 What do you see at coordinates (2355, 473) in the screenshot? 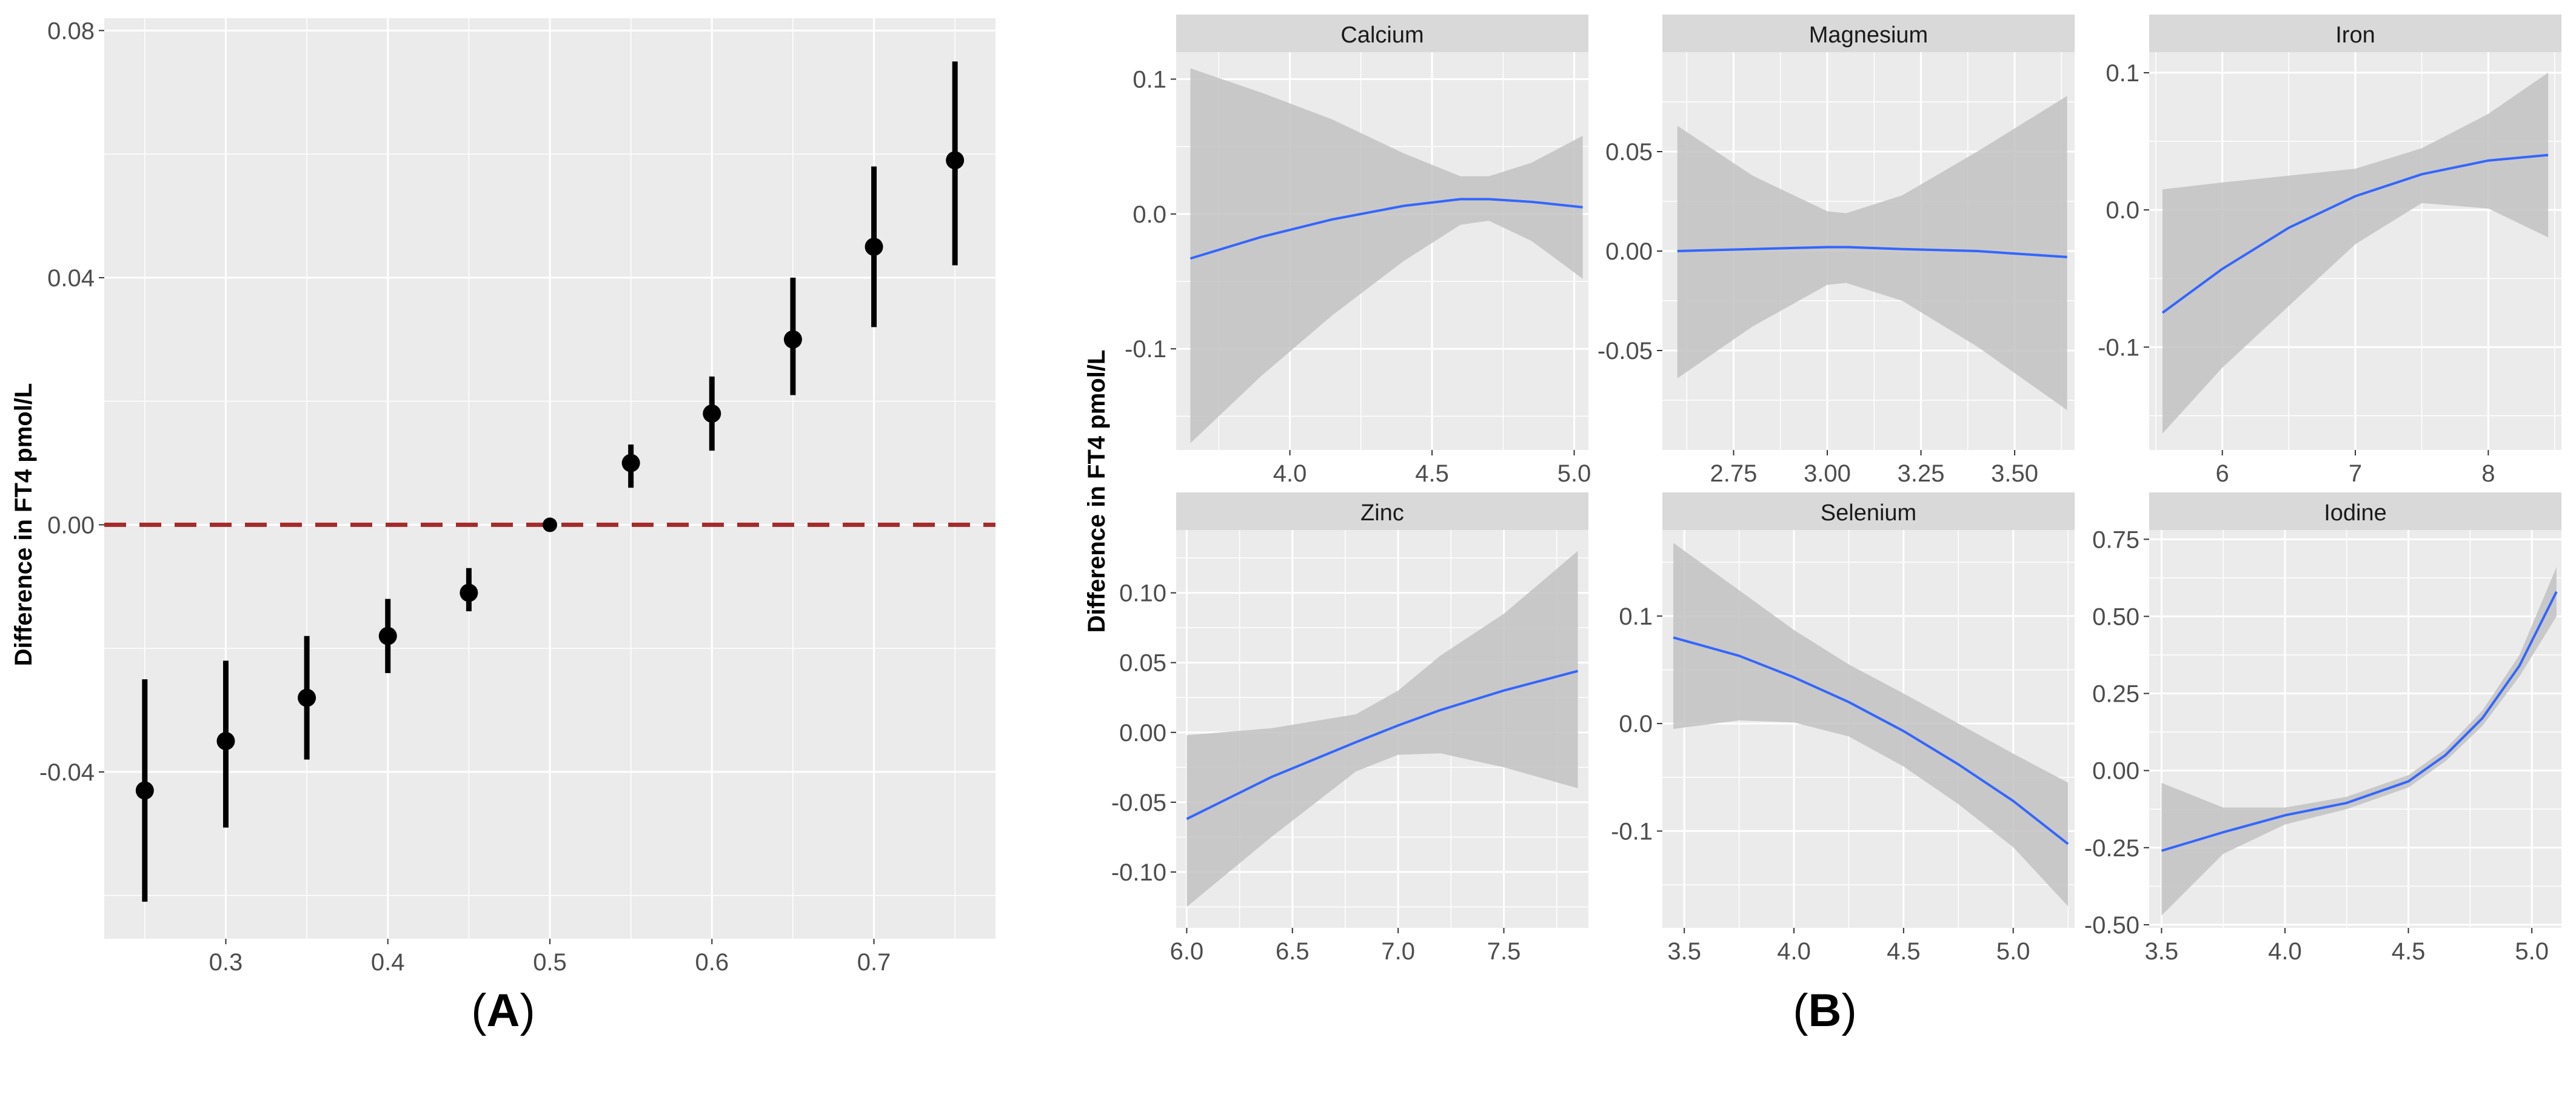
I see `facet-iron-x-tick-label: 7` at bounding box center [2355, 473].